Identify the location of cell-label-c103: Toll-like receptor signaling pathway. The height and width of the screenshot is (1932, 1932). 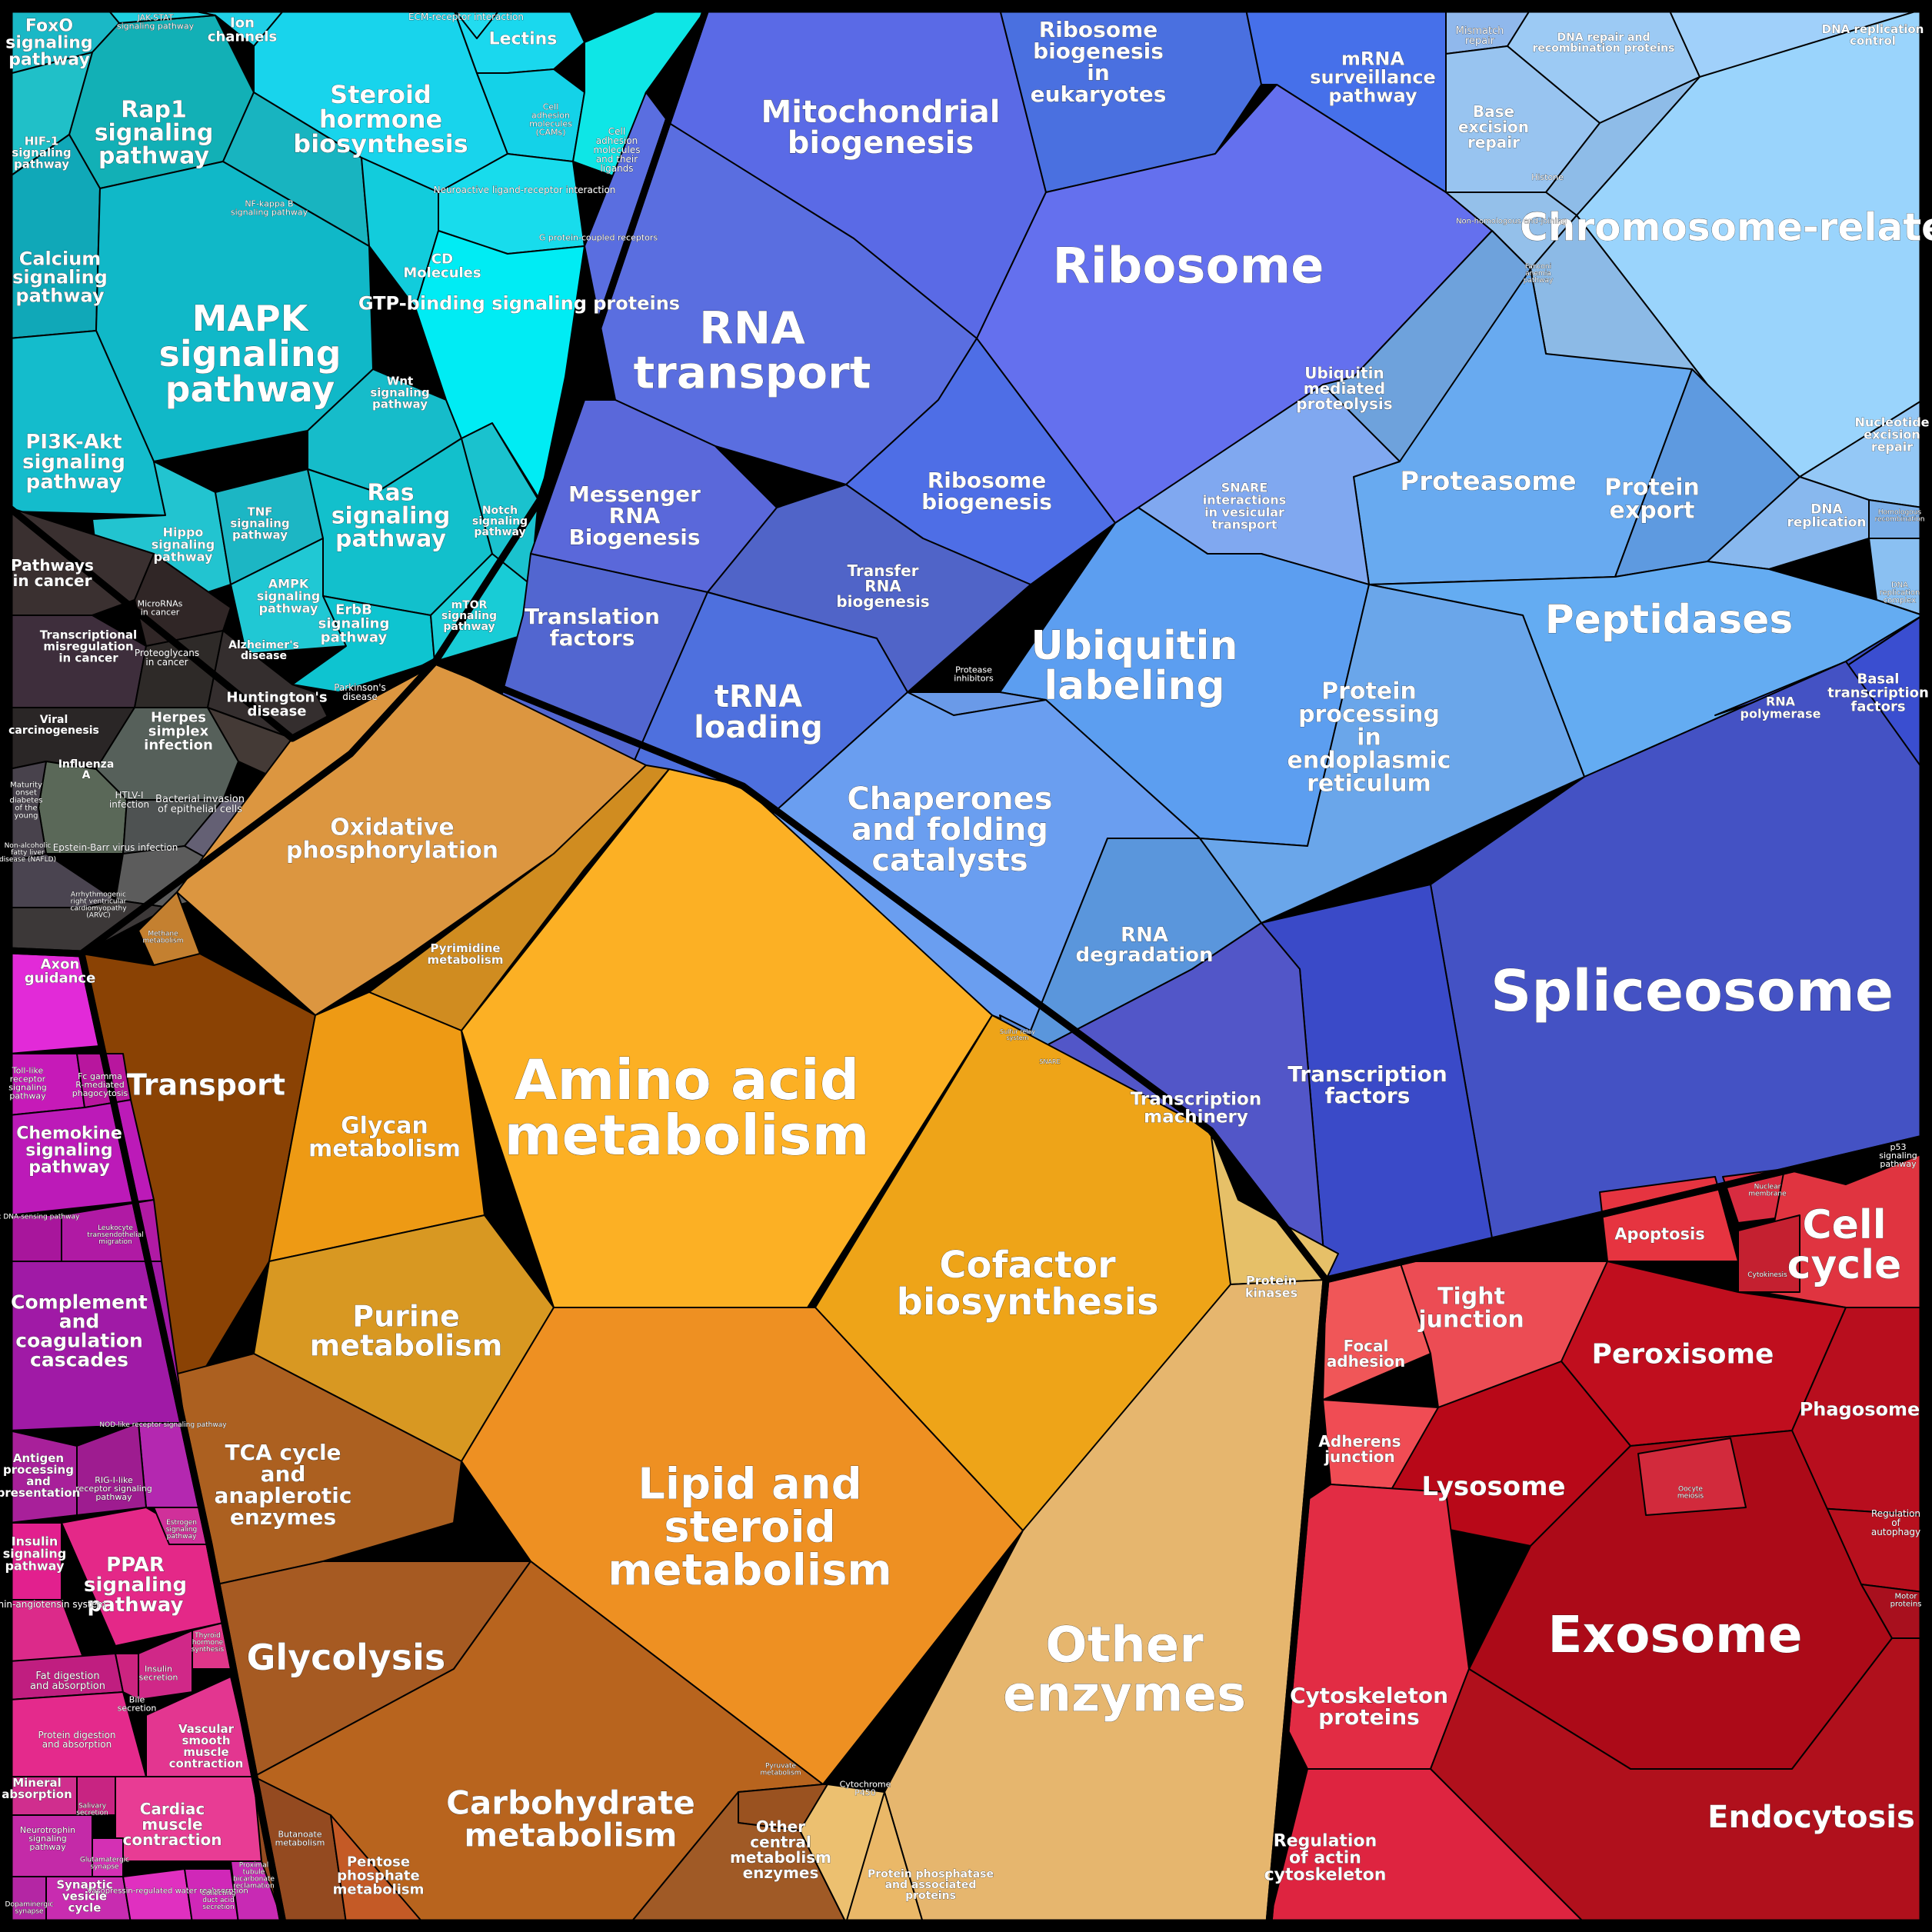
(27, 1083).